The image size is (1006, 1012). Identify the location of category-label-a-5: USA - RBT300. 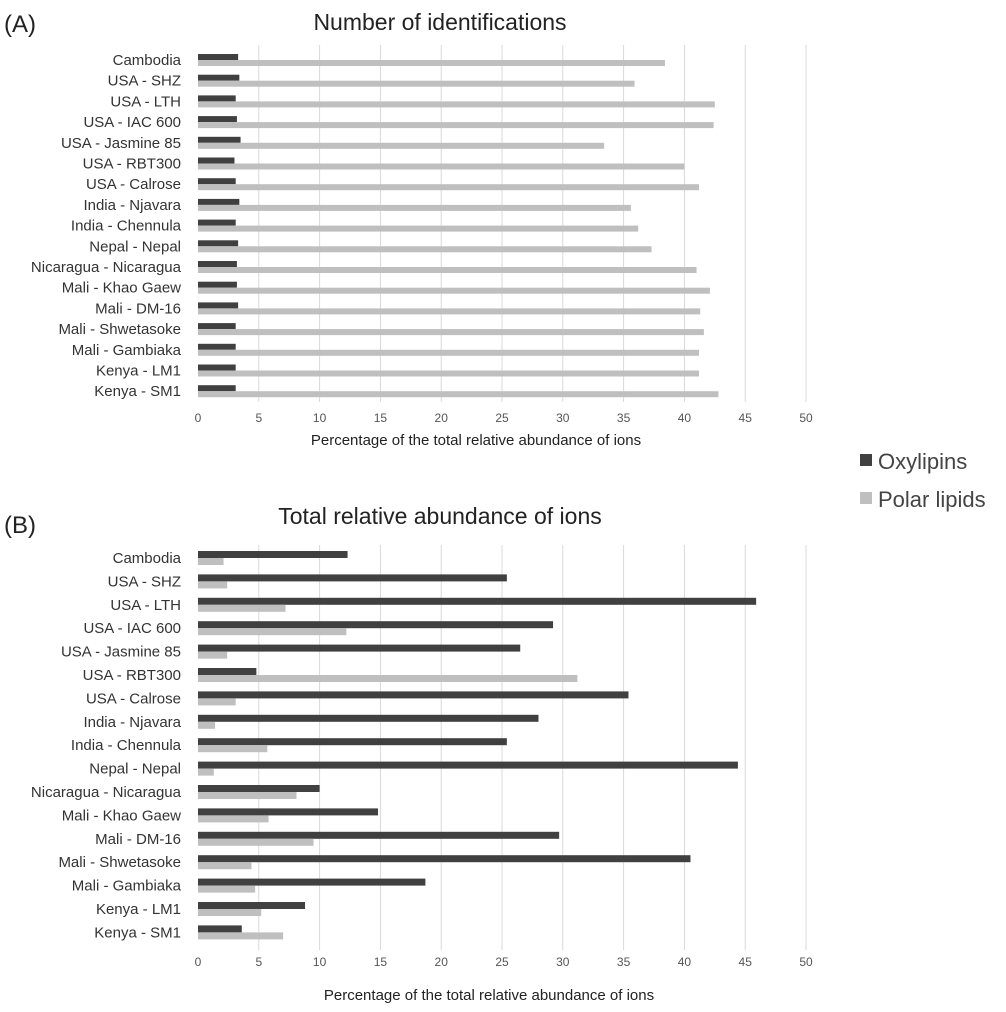
(132, 164).